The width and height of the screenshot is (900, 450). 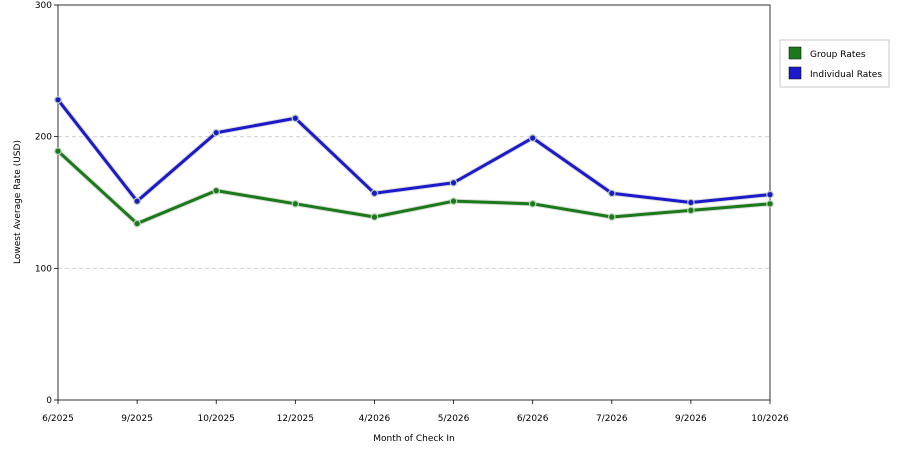 What do you see at coordinates (846, 75) in the screenshot?
I see `legend-label-individual-rates: Individual Rates` at bounding box center [846, 75].